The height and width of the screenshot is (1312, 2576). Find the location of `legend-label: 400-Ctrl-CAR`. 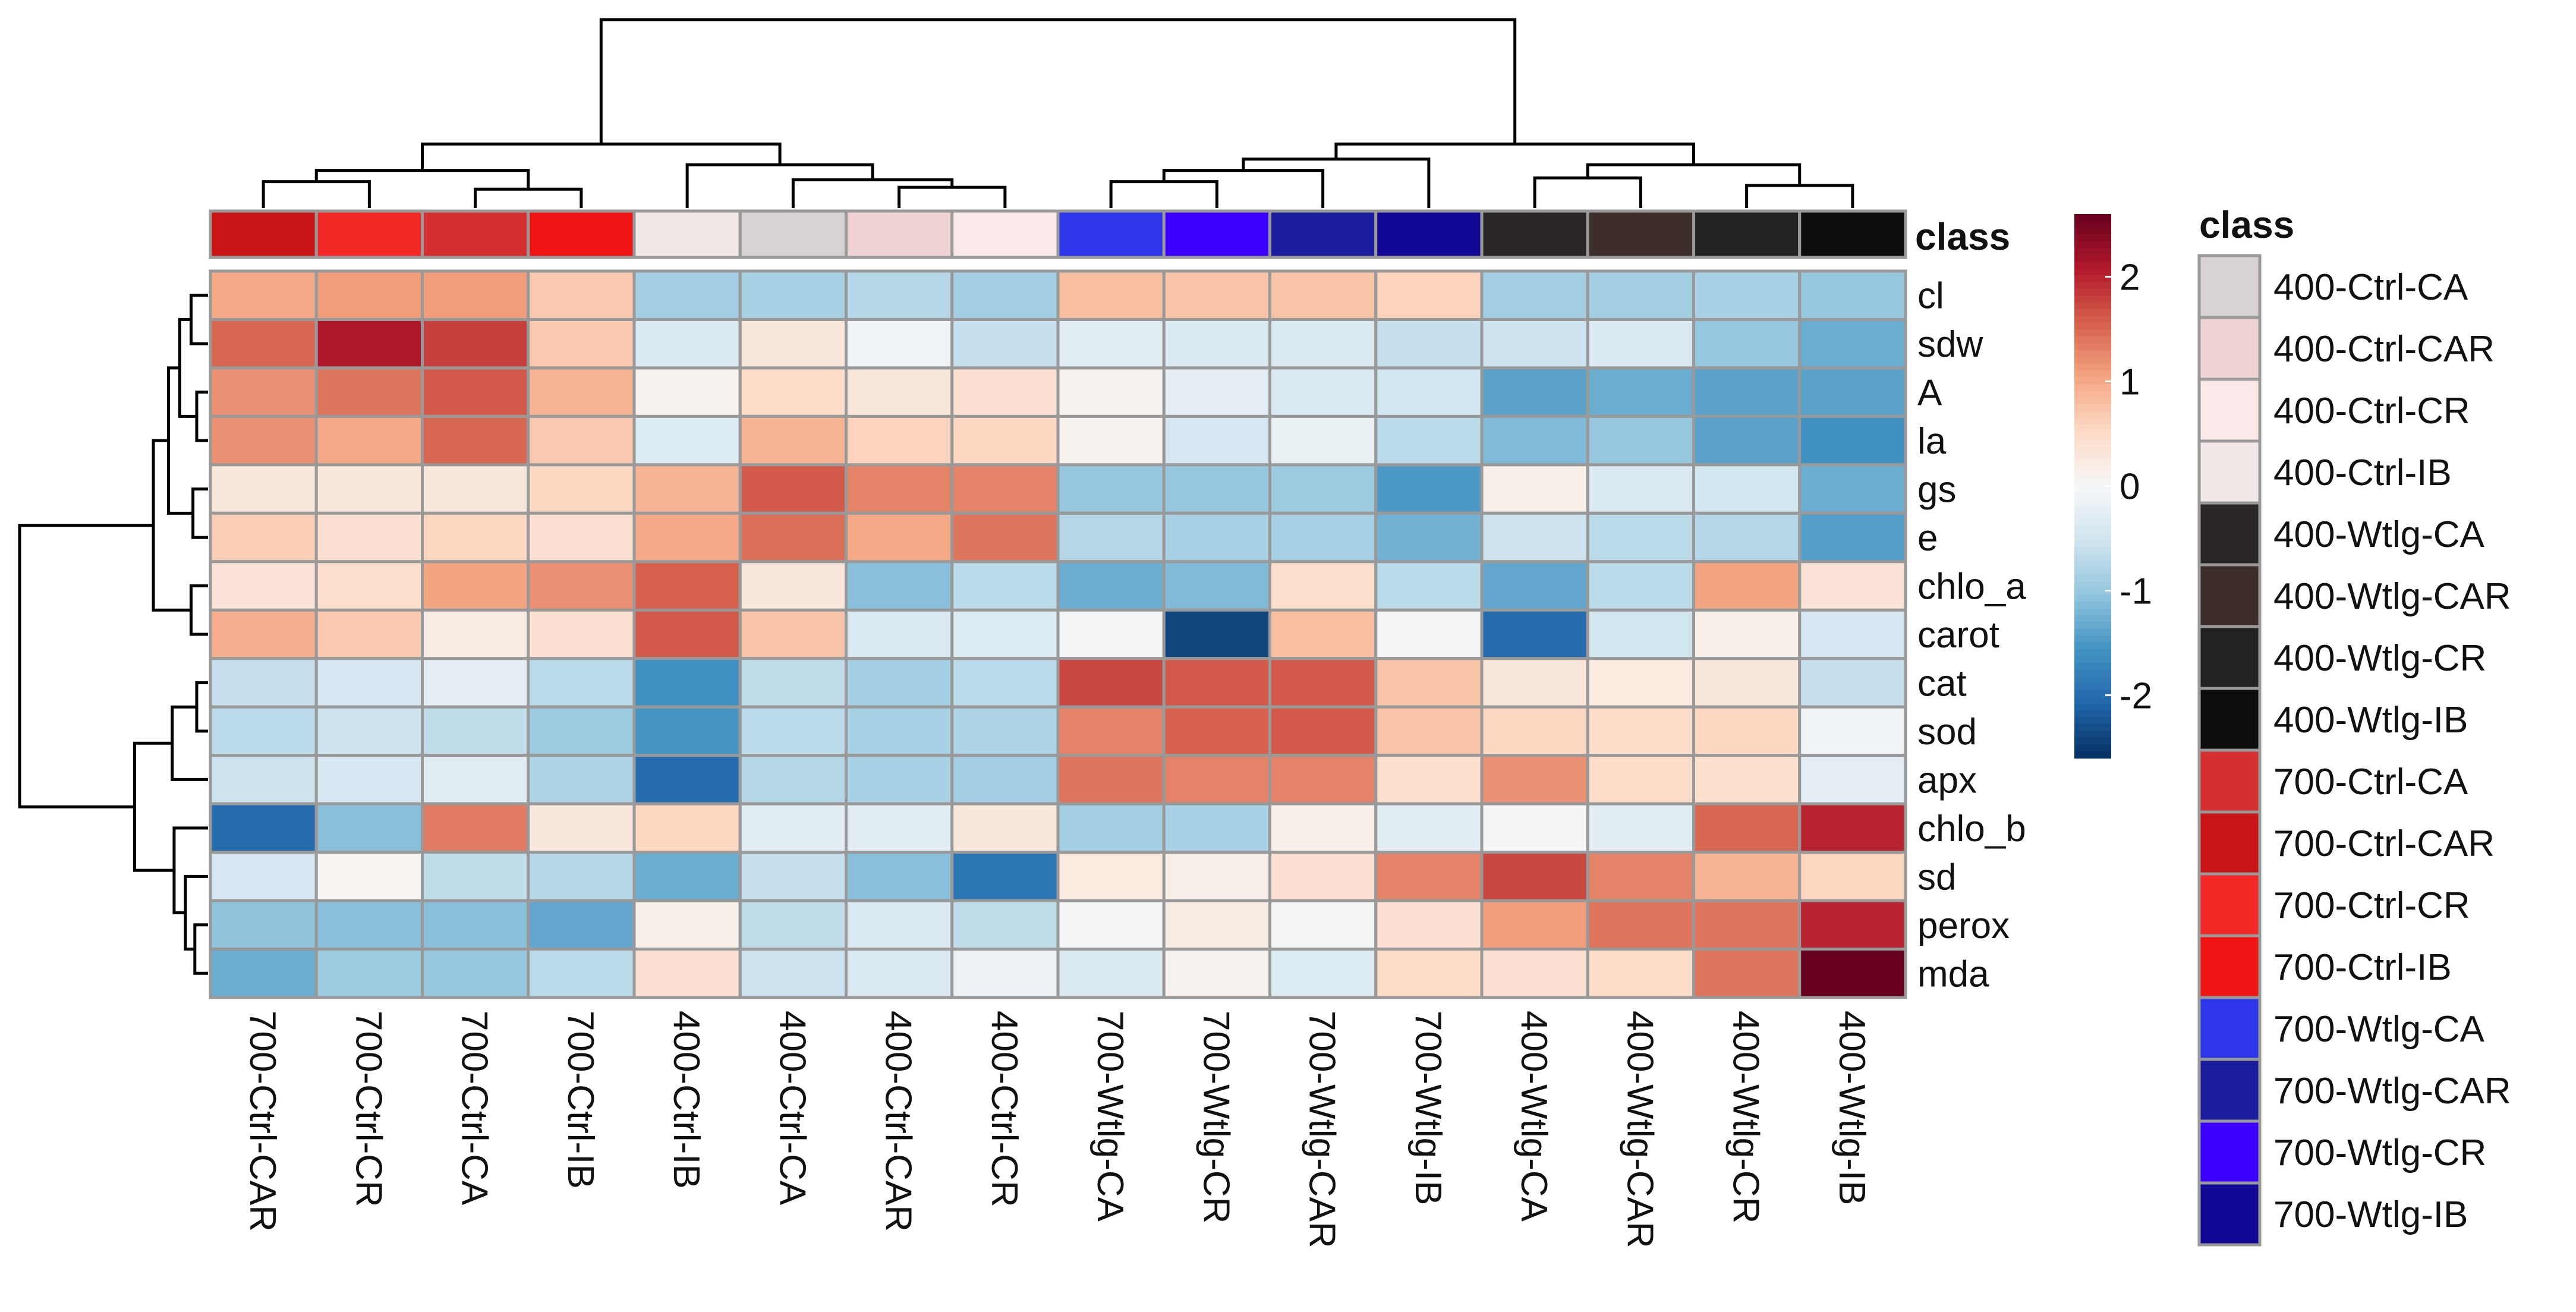

legend-label: 400-Ctrl-CAR is located at coordinates (2384, 349).